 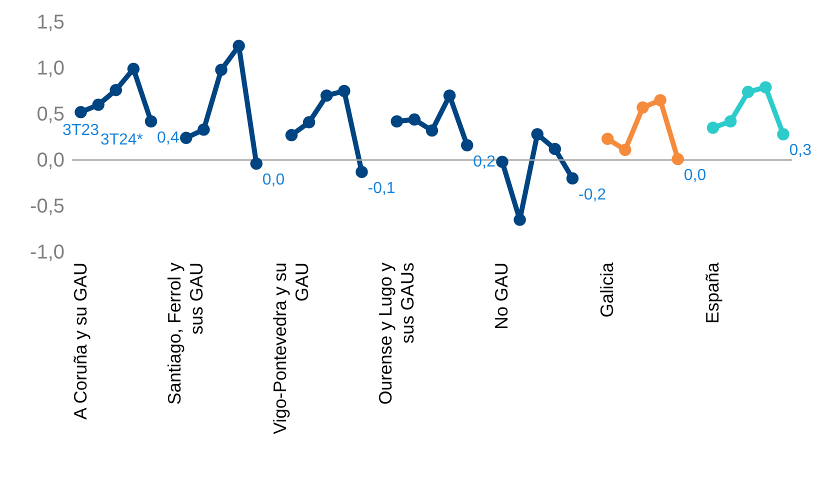 What do you see at coordinates (122, 139) in the screenshot?
I see `annotation: 3T24*` at bounding box center [122, 139].